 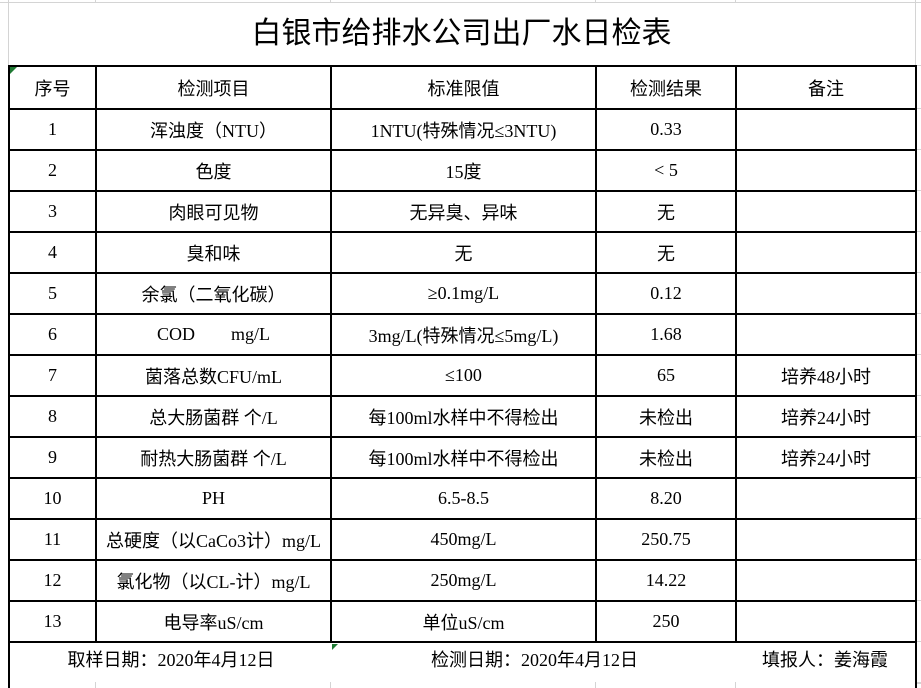 I want to click on cell-item: 菌落总数CFU/mL, so click(x=213, y=375).